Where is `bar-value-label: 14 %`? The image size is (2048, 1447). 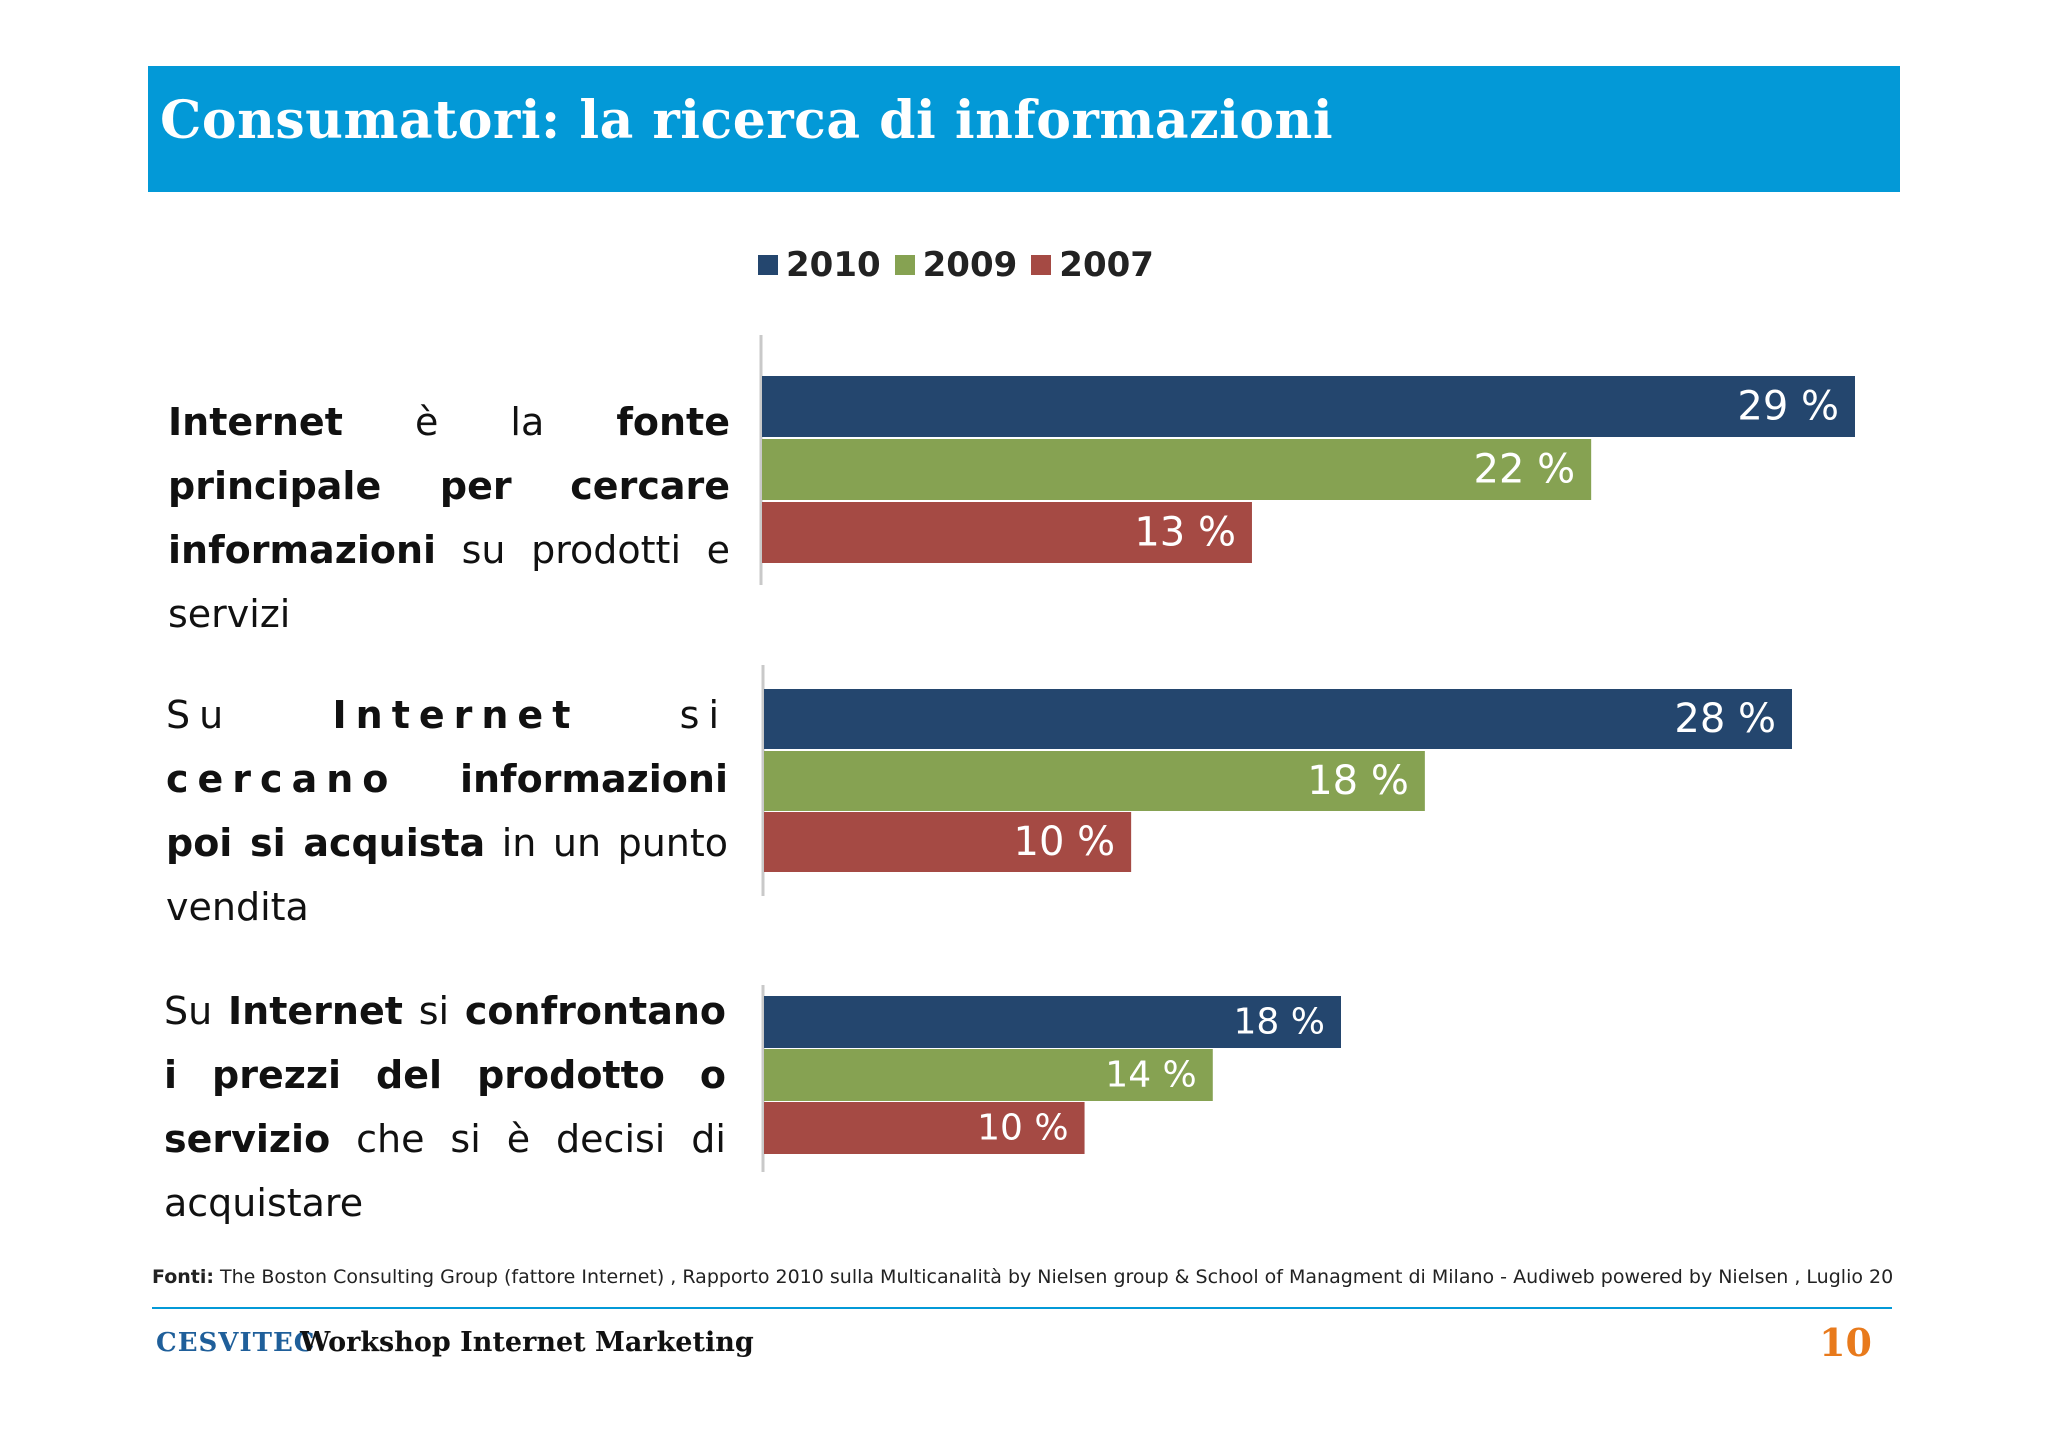 bar-value-label: 14 % is located at coordinates (1150, 1075).